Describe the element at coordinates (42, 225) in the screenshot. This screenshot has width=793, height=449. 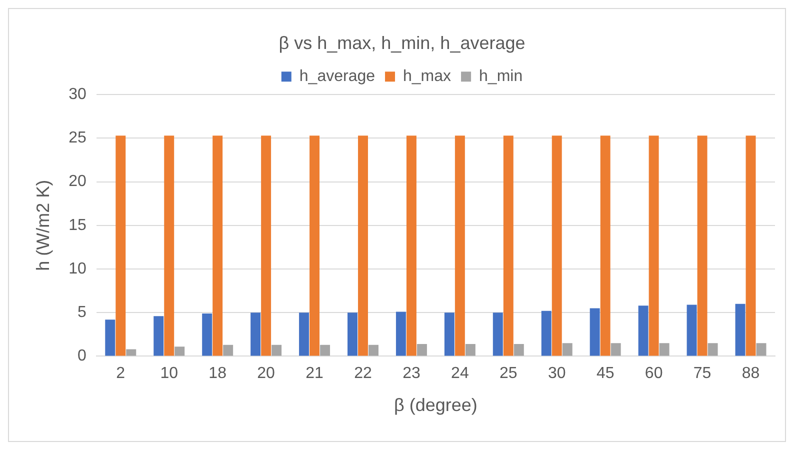
I see `y-axis-title: h (W/m2 K)` at that location.